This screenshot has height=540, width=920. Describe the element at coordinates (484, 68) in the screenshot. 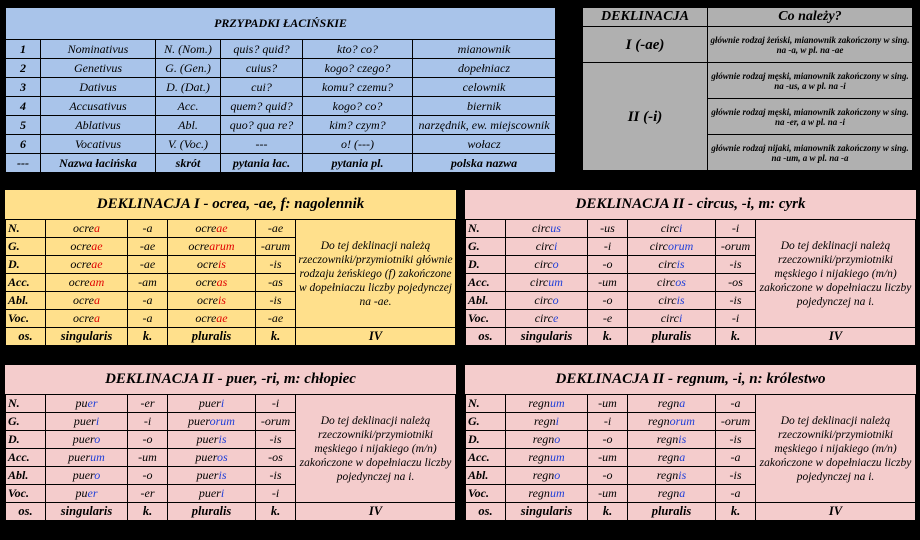

I see `cell: dopełniacz` at that location.